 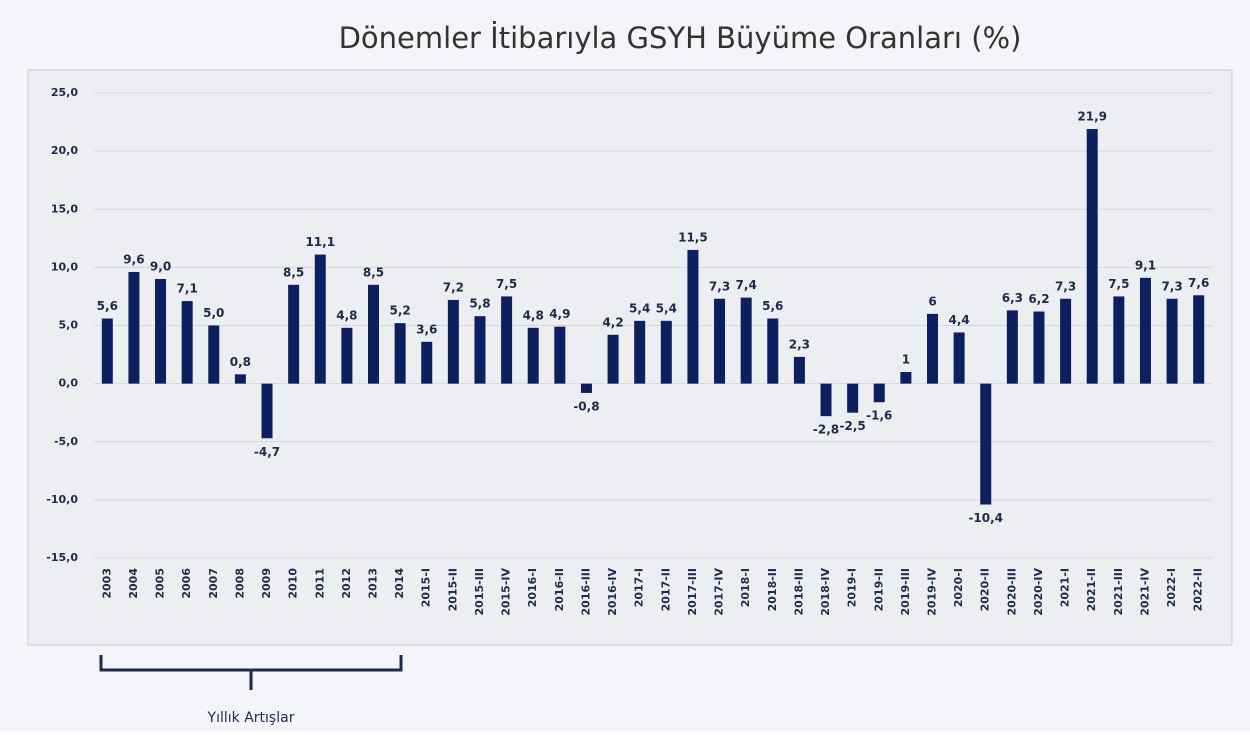 I want to click on x-tick-label: 2015-II, so click(x=452, y=589).